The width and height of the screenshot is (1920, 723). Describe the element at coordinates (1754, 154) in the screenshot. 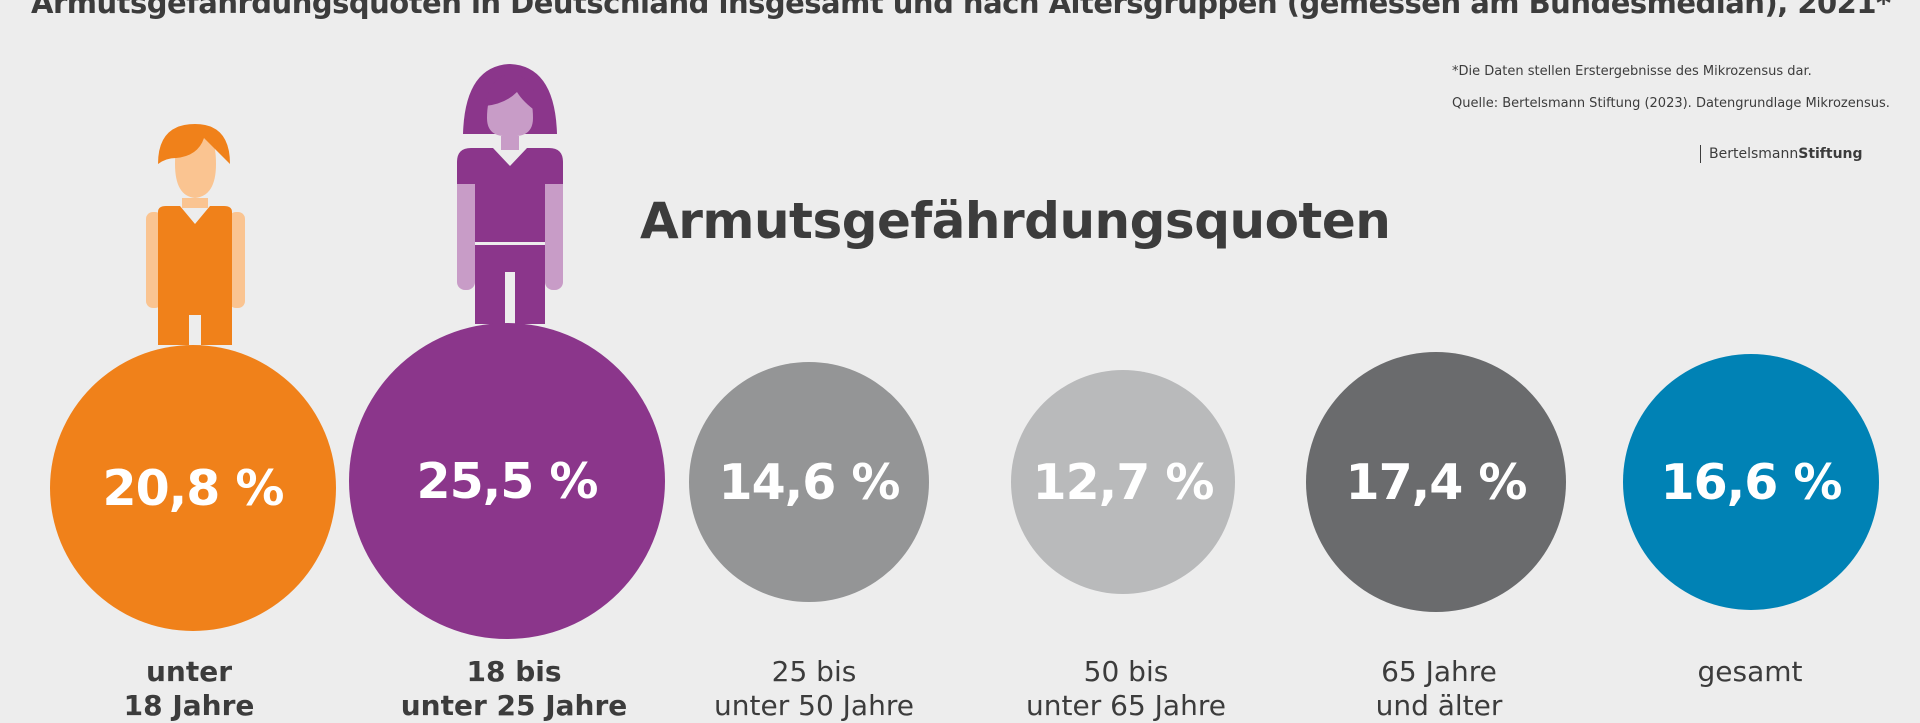

I see `logo-part-1: Bertelsmann` at that location.